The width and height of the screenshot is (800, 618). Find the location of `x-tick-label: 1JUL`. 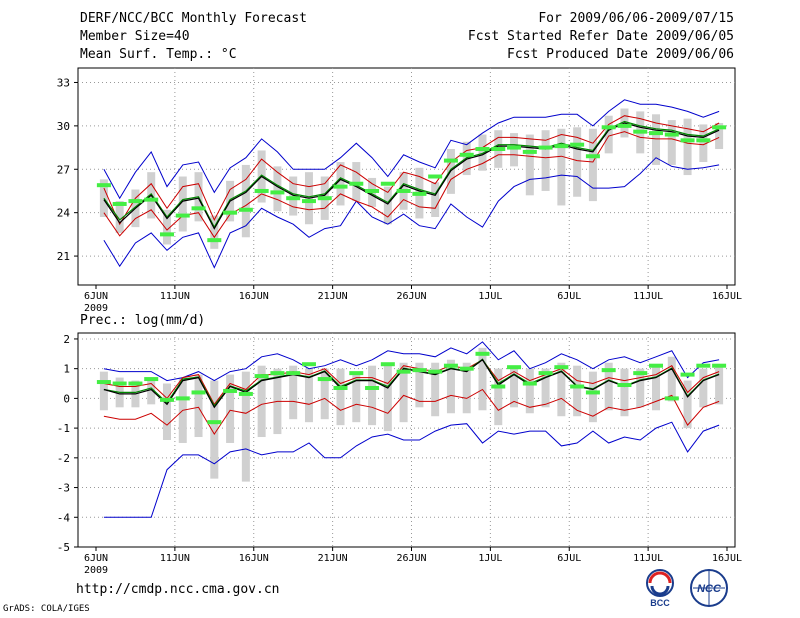

x-tick-label: 1JUL is located at coordinates (490, 558).